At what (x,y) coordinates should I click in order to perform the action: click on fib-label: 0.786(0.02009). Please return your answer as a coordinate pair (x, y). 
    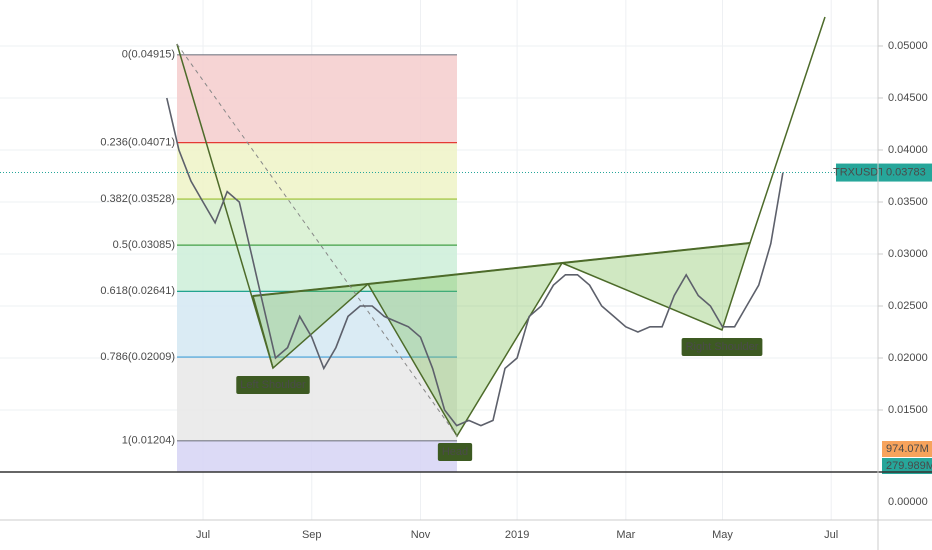
    Looking at the image, I should click on (137, 357).